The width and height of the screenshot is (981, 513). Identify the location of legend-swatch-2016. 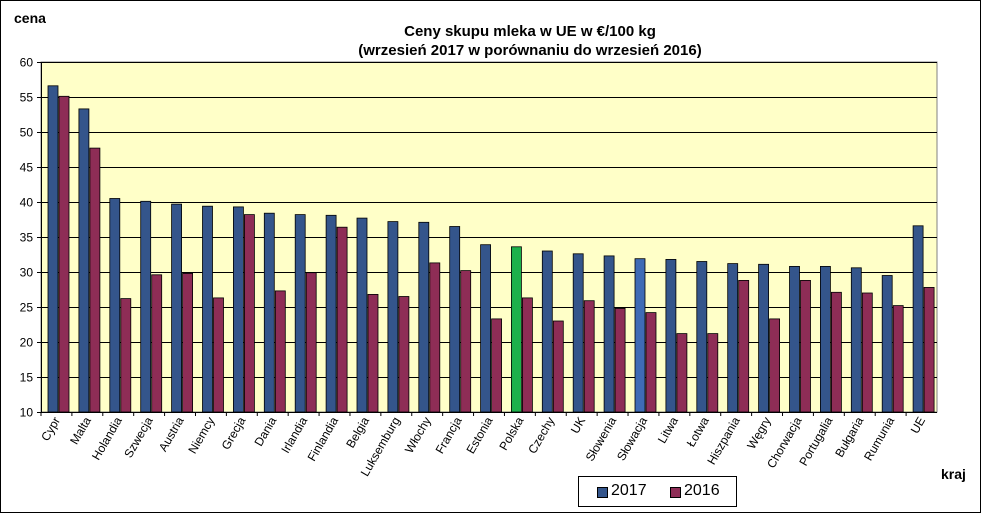
(675, 492).